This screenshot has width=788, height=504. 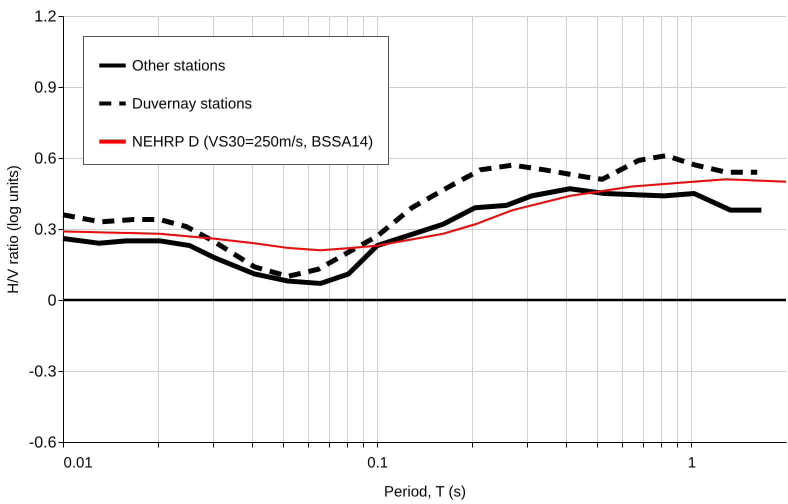 I want to click on y-tick-label: -0.6, so click(x=42, y=443).